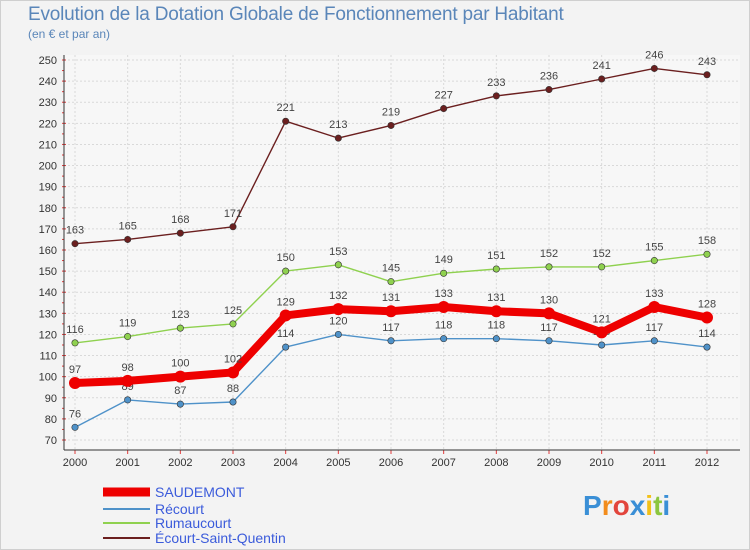 The height and width of the screenshot is (550, 750). What do you see at coordinates (220, 538) in the screenshot?
I see `legend-label: Écourt-Saint-Quentin` at bounding box center [220, 538].